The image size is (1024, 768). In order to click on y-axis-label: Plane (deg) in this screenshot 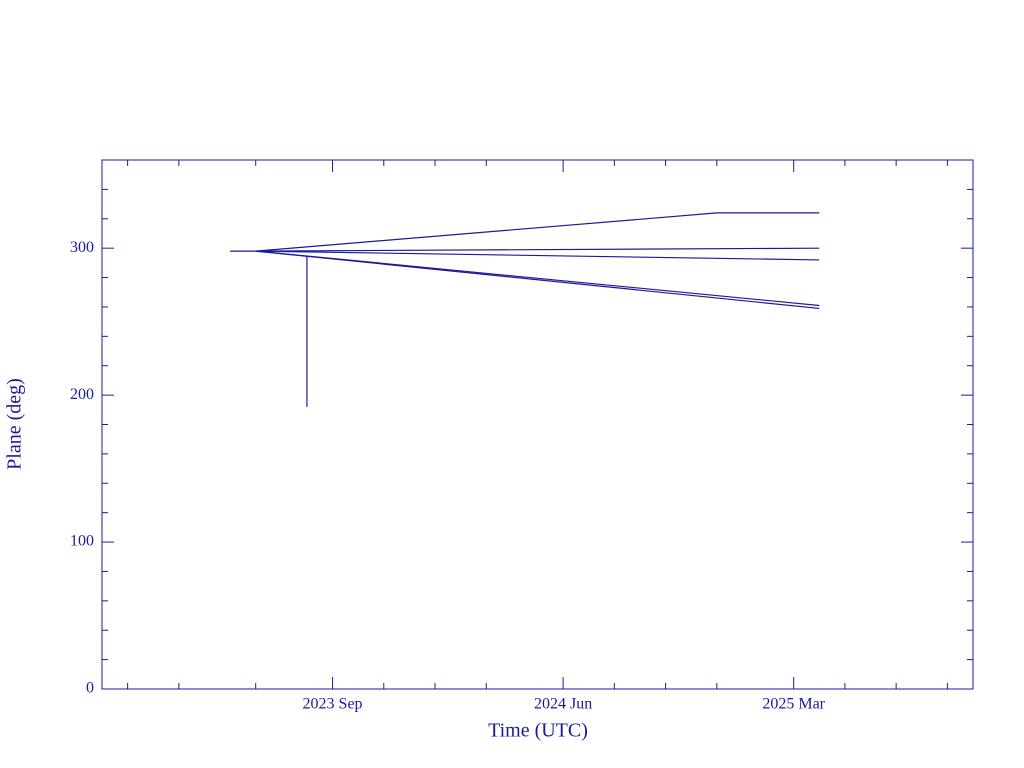, I will do `click(15, 424)`.